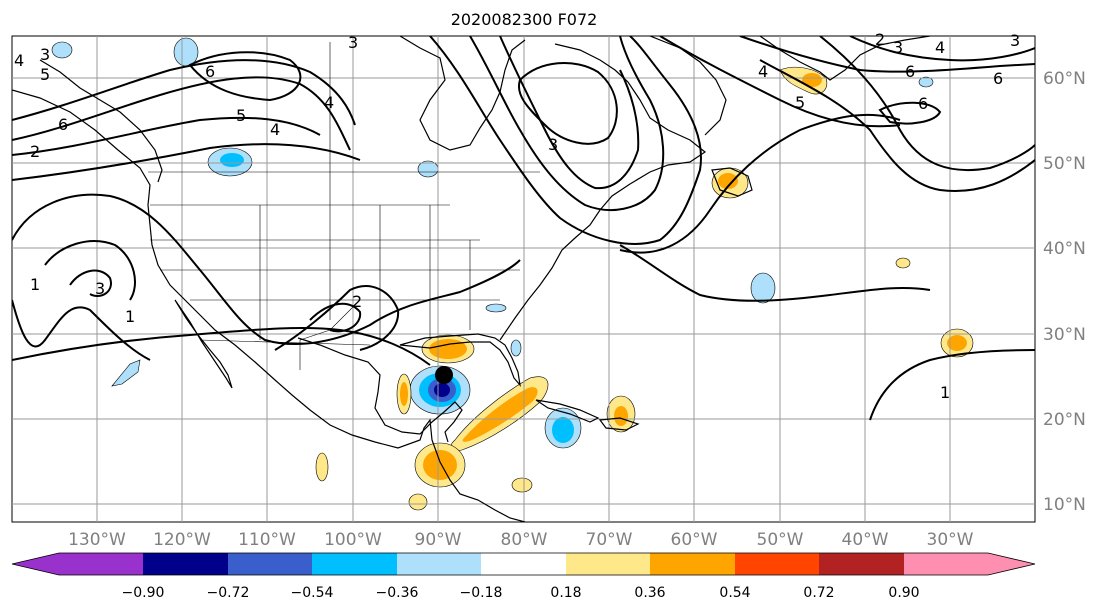  I want to click on contour-2-west, so click(90, 270).